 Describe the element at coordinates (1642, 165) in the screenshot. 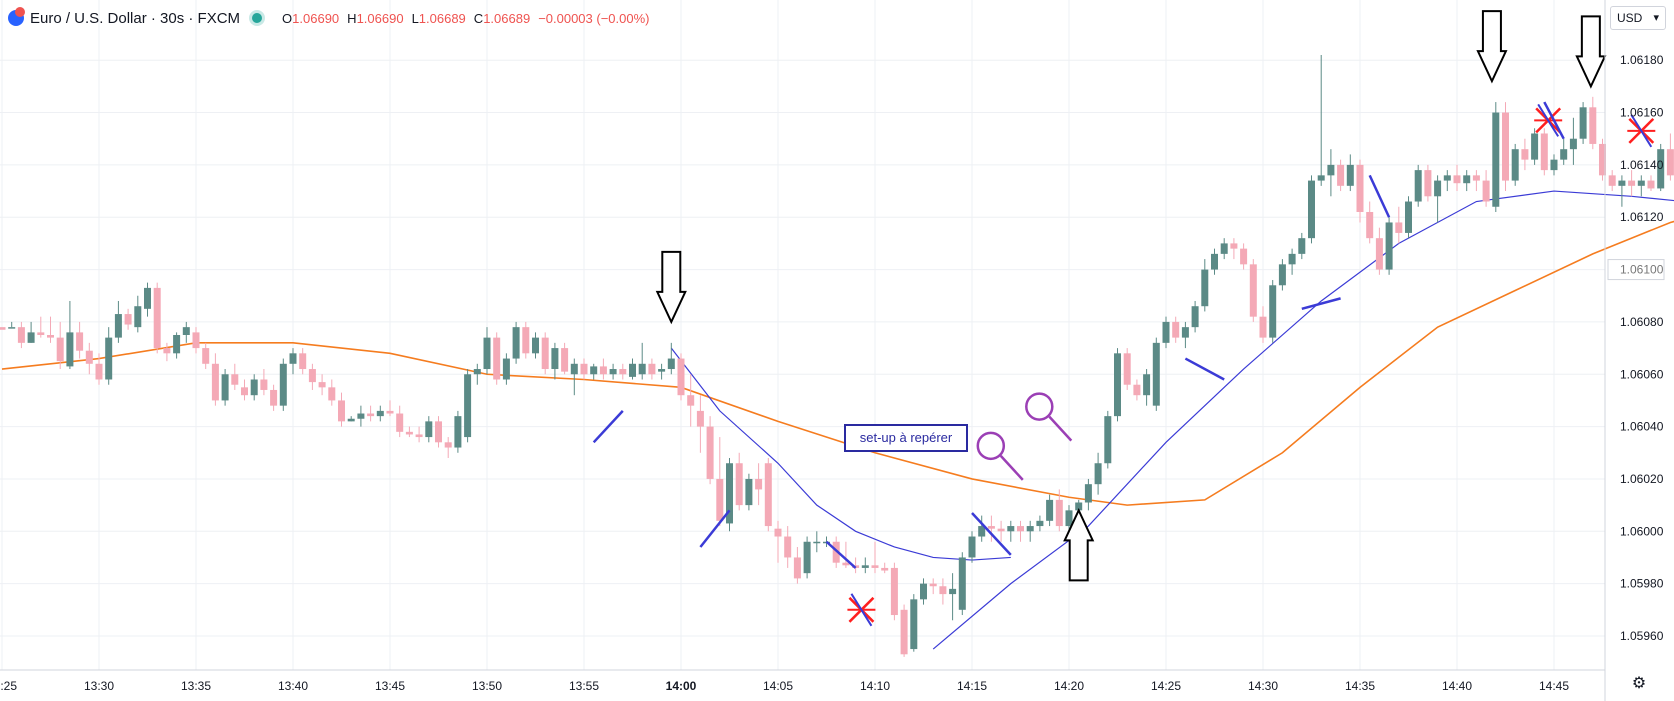

I see `y-tick-label: 1.06140` at that location.